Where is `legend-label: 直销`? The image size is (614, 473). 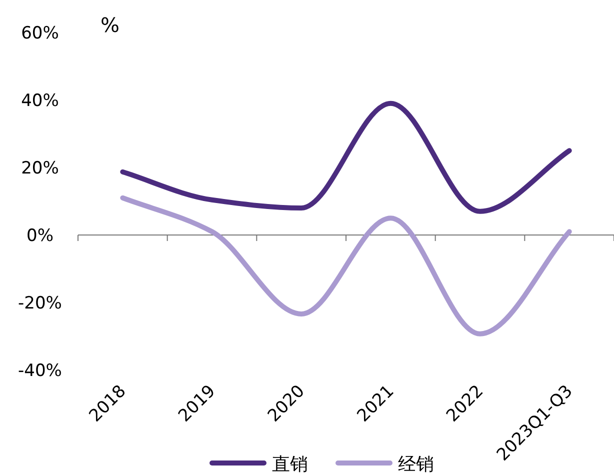 legend-label: 直销 is located at coordinates (290, 463).